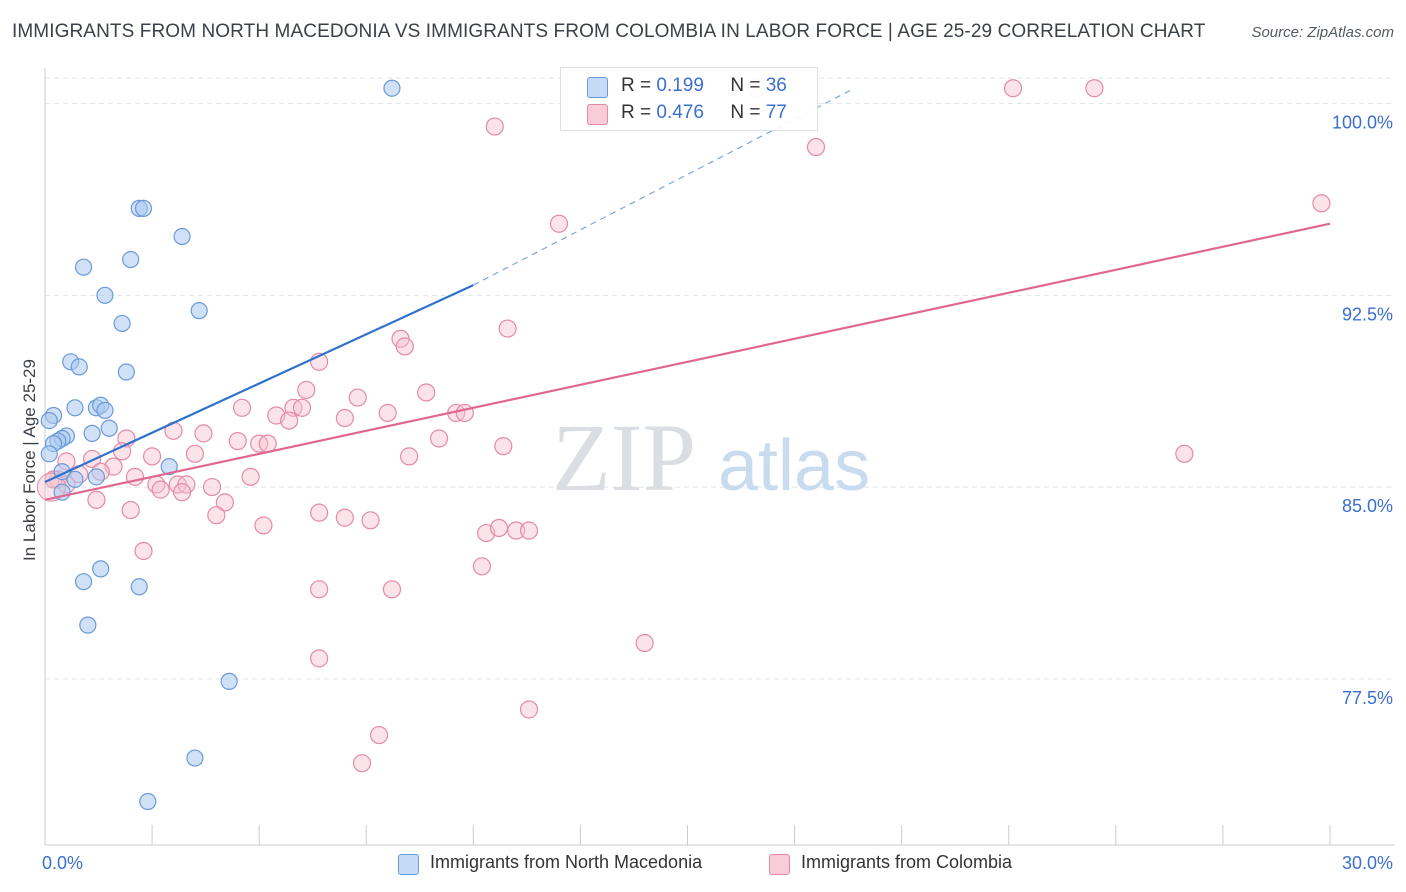  Describe the element at coordinates (636, 112) in the screenshot. I see `legend-r-label: R =` at that location.